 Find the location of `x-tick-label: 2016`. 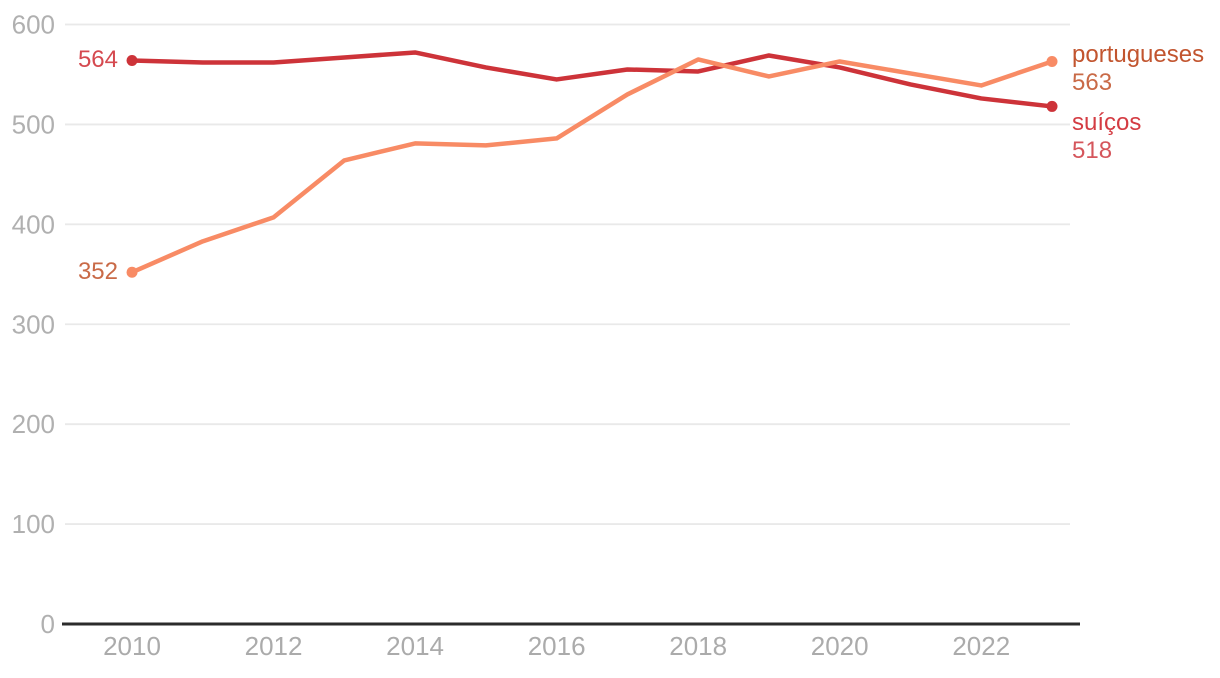

x-tick-label: 2016 is located at coordinates (557, 646).